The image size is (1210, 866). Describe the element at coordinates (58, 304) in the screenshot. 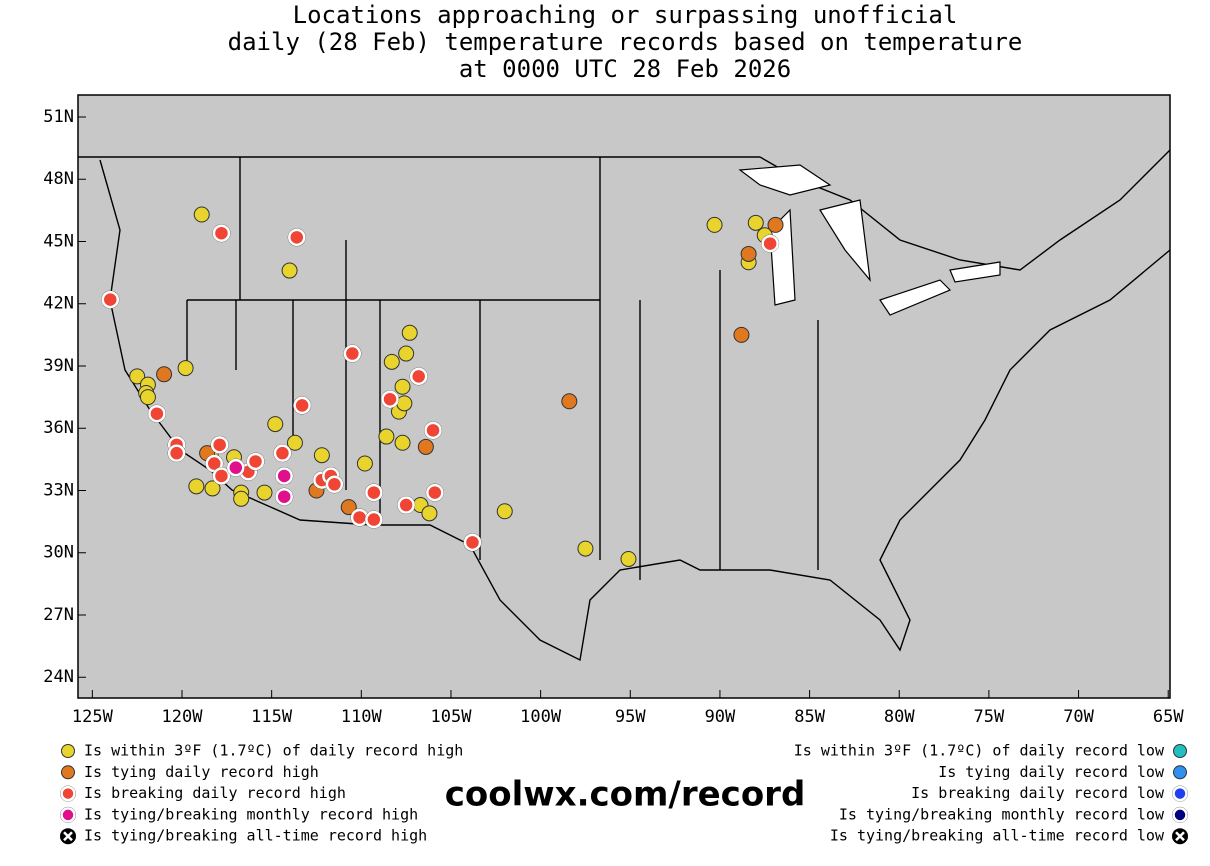

I see `y-tick-label: 42N` at that location.